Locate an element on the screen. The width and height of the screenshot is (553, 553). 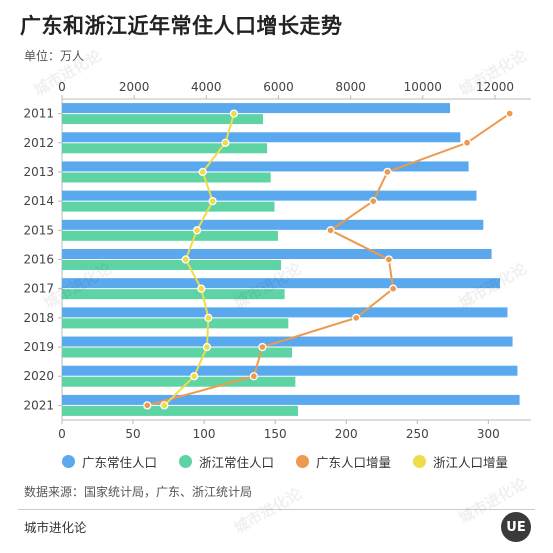
legend-swatch-gd-increase is located at coordinates (303, 461).